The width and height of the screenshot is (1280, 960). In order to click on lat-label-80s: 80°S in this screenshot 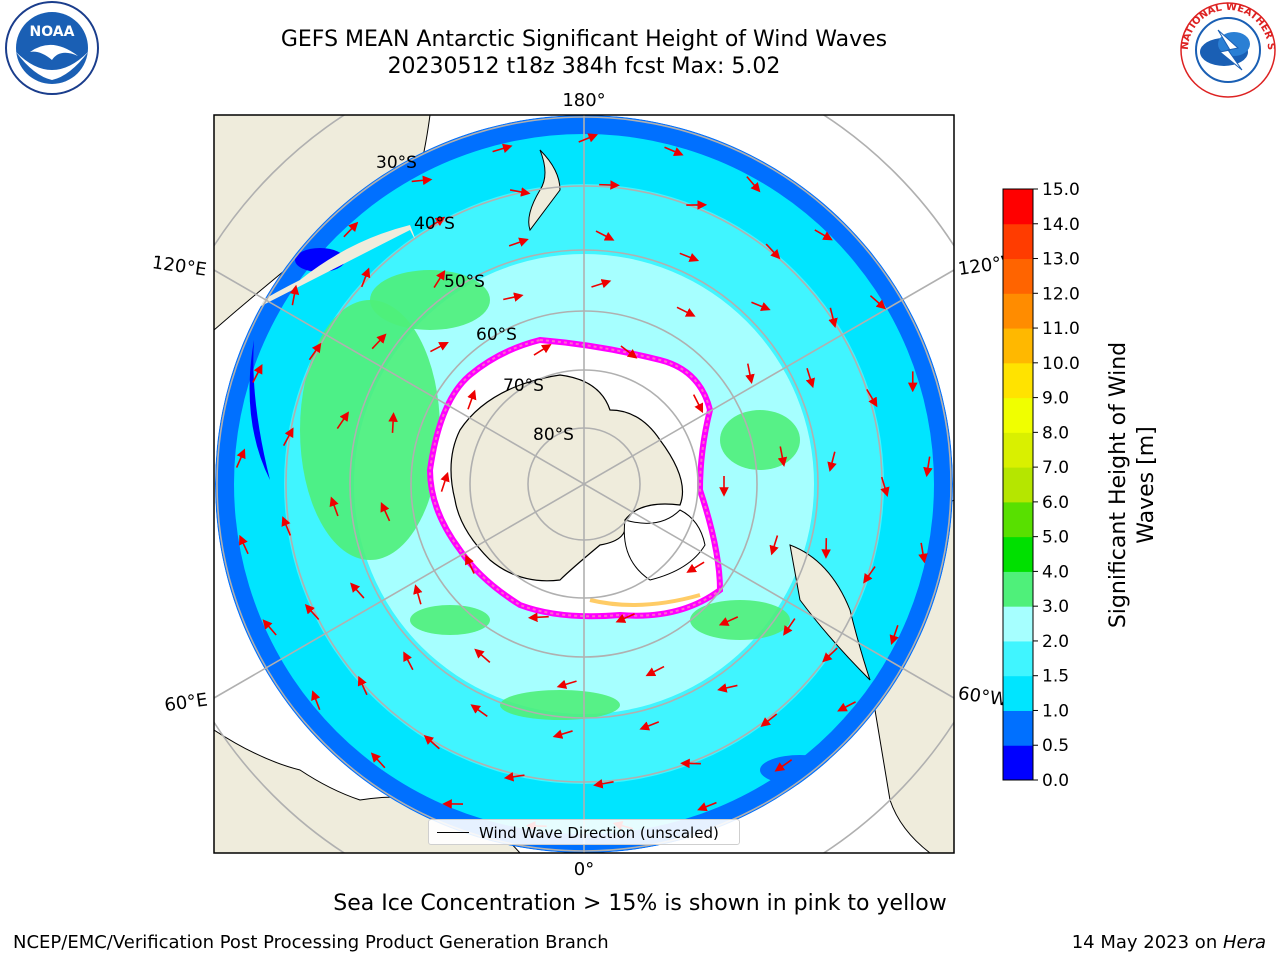, I will do `click(553, 435)`.